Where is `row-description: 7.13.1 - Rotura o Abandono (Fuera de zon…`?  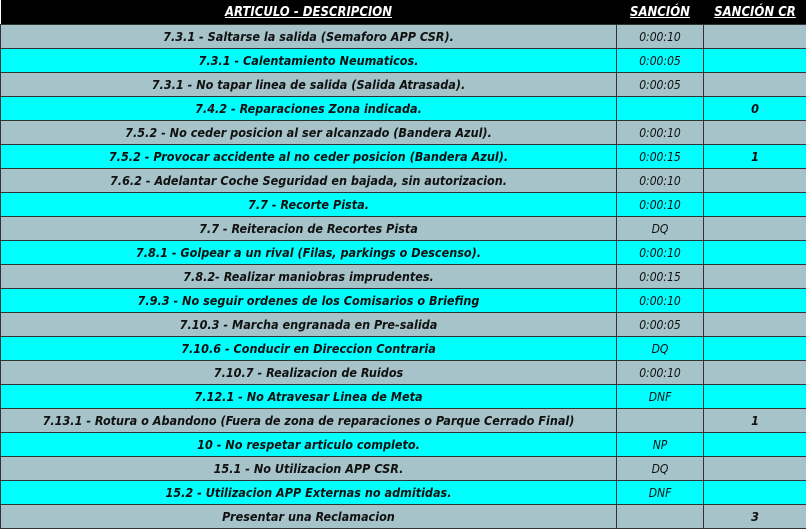 row-description: 7.13.1 - Rotura o Abandono (Fuera de zon… is located at coordinates (308, 420).